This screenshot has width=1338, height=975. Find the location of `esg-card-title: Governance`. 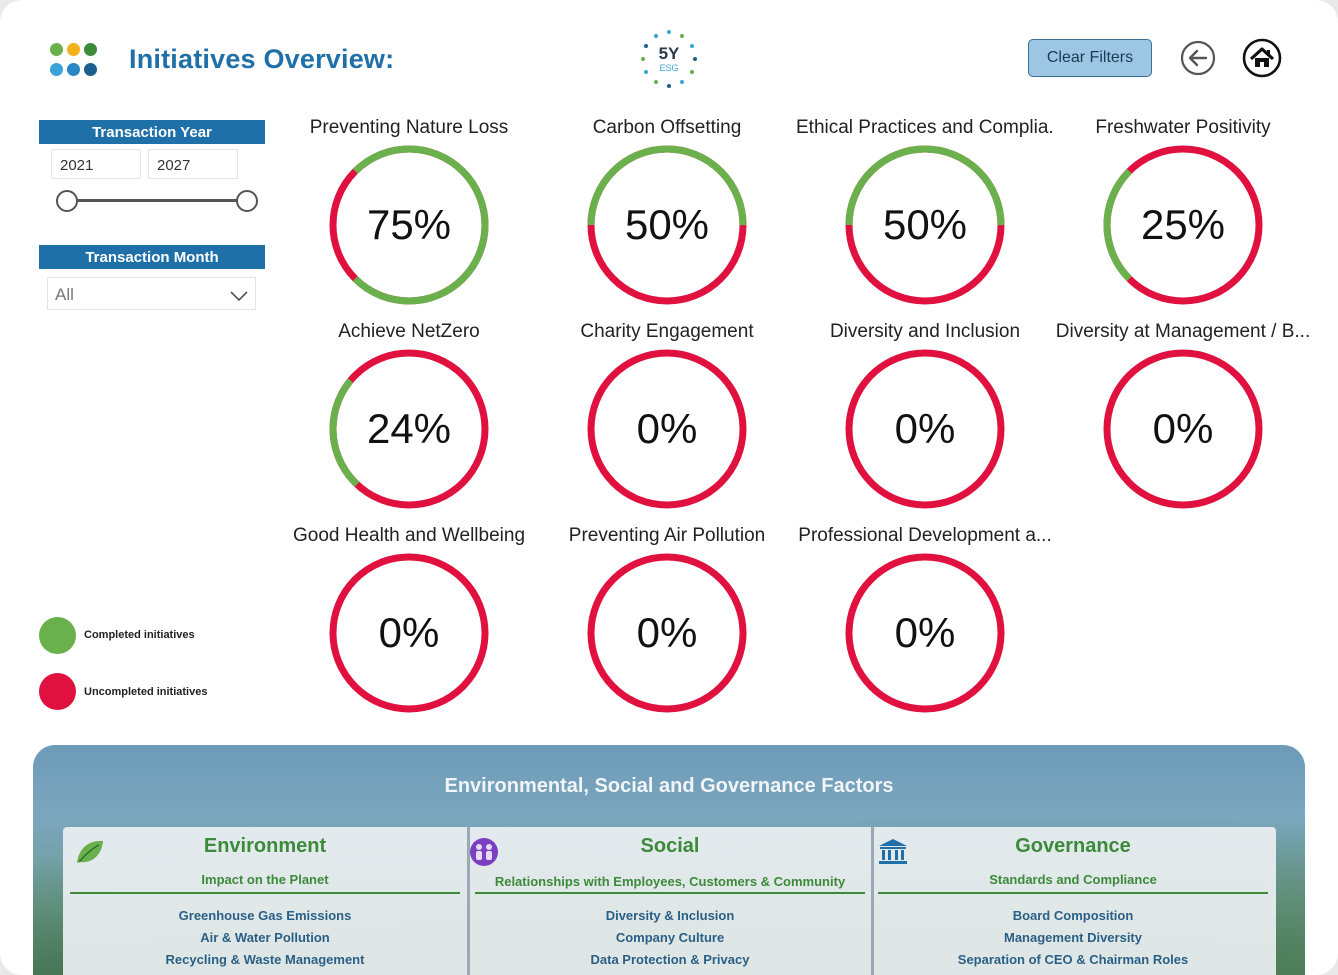

esg-card-title: Governance is located at coordinates (1073, 846).